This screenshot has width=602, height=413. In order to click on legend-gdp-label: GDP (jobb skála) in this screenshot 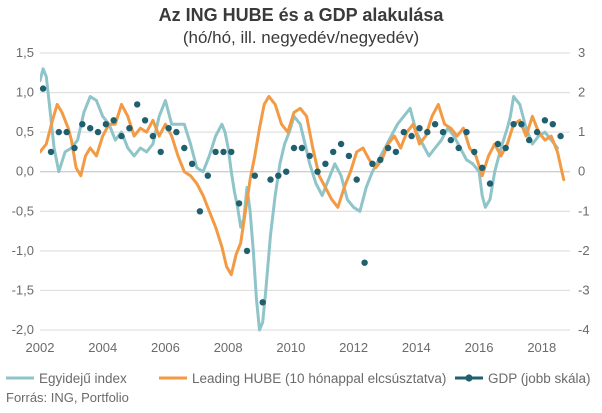, I will do `click(539, 378)`.